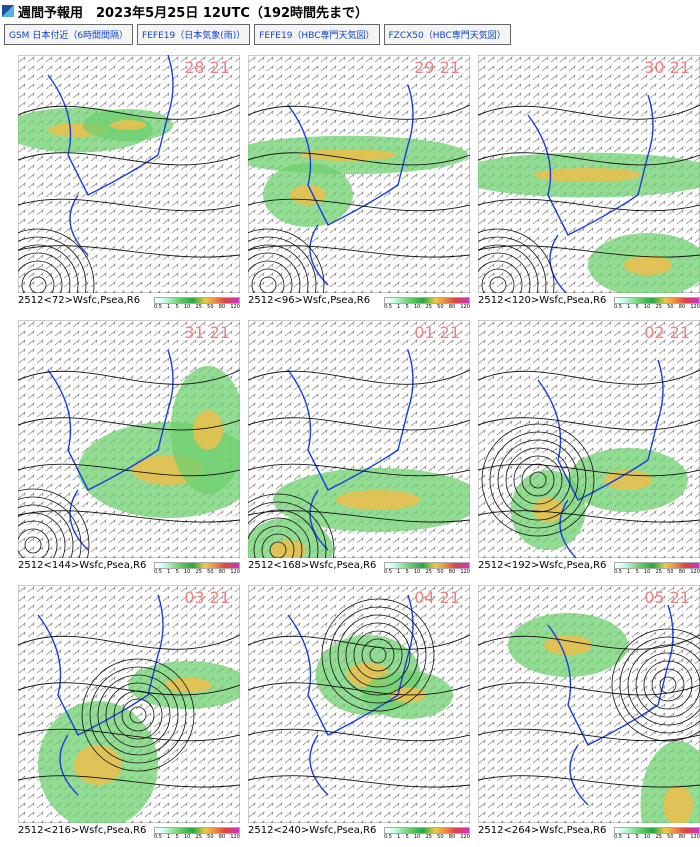 The height and width of the screenshot is (847, 700). Describe the element at coordinates (542, 565) in the screenshot. I see `caption: 2512<192>Wsfc,Psea,R6` at that location.